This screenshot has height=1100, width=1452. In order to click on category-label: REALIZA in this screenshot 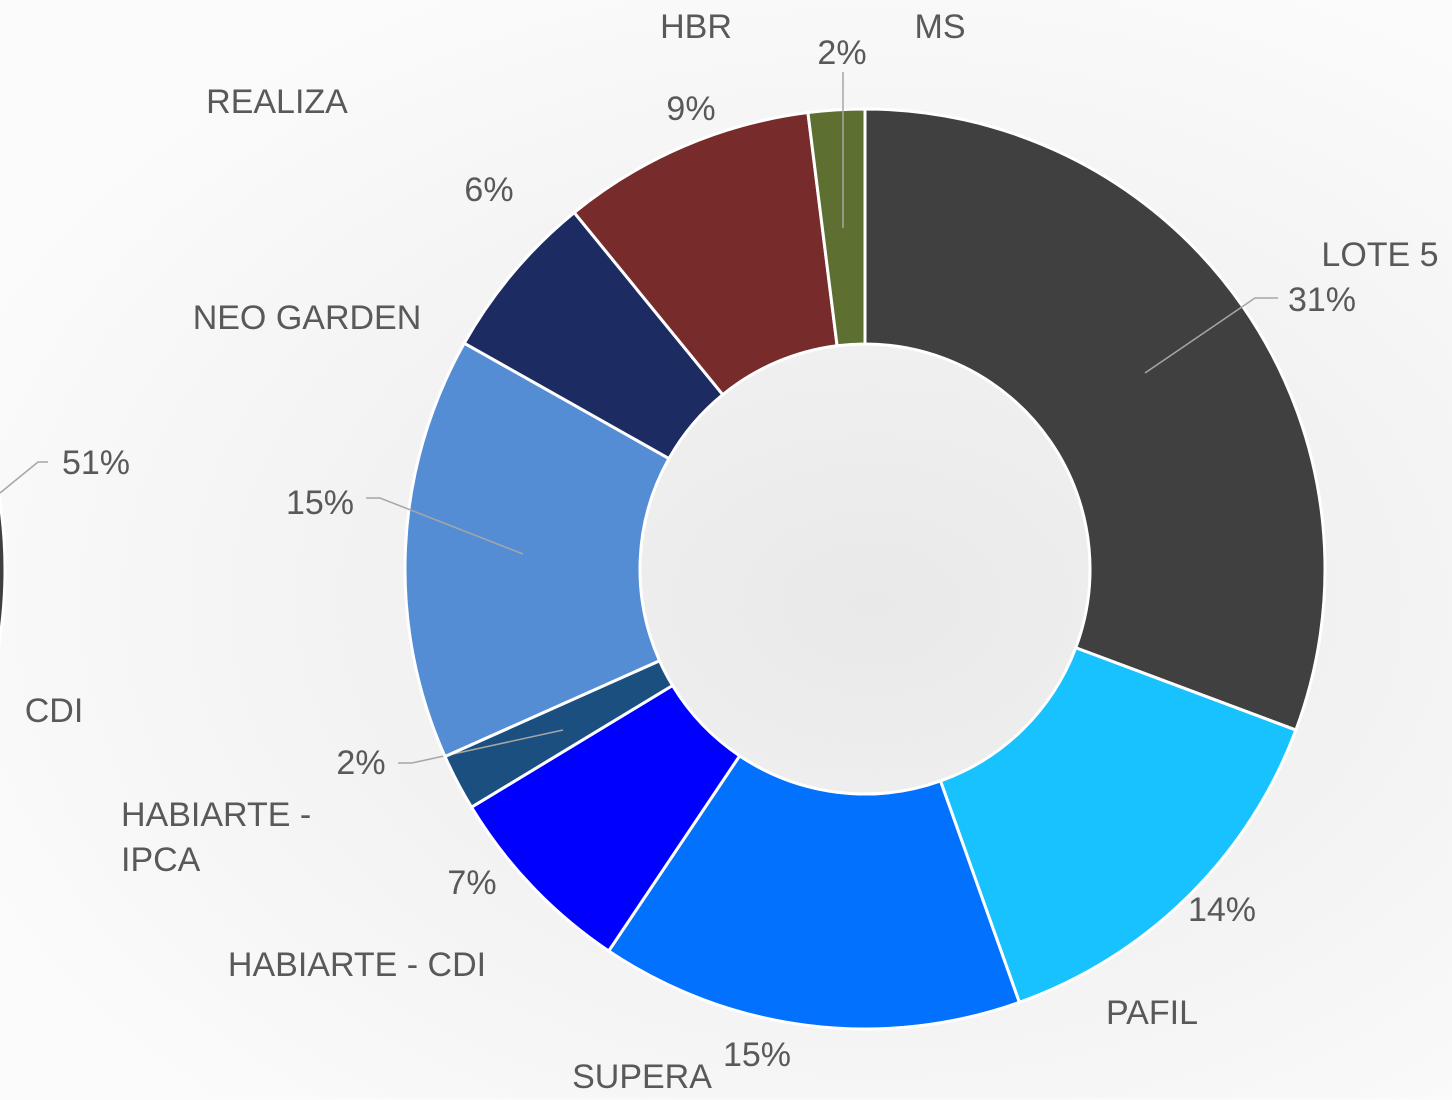, I will do `click(277, 102)`.